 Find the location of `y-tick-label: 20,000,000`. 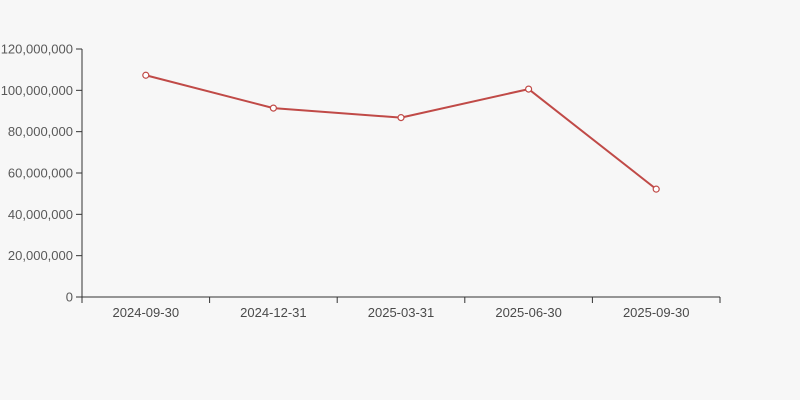

y-tick-label: 20,000,000 is located at coordinates (40, 255).